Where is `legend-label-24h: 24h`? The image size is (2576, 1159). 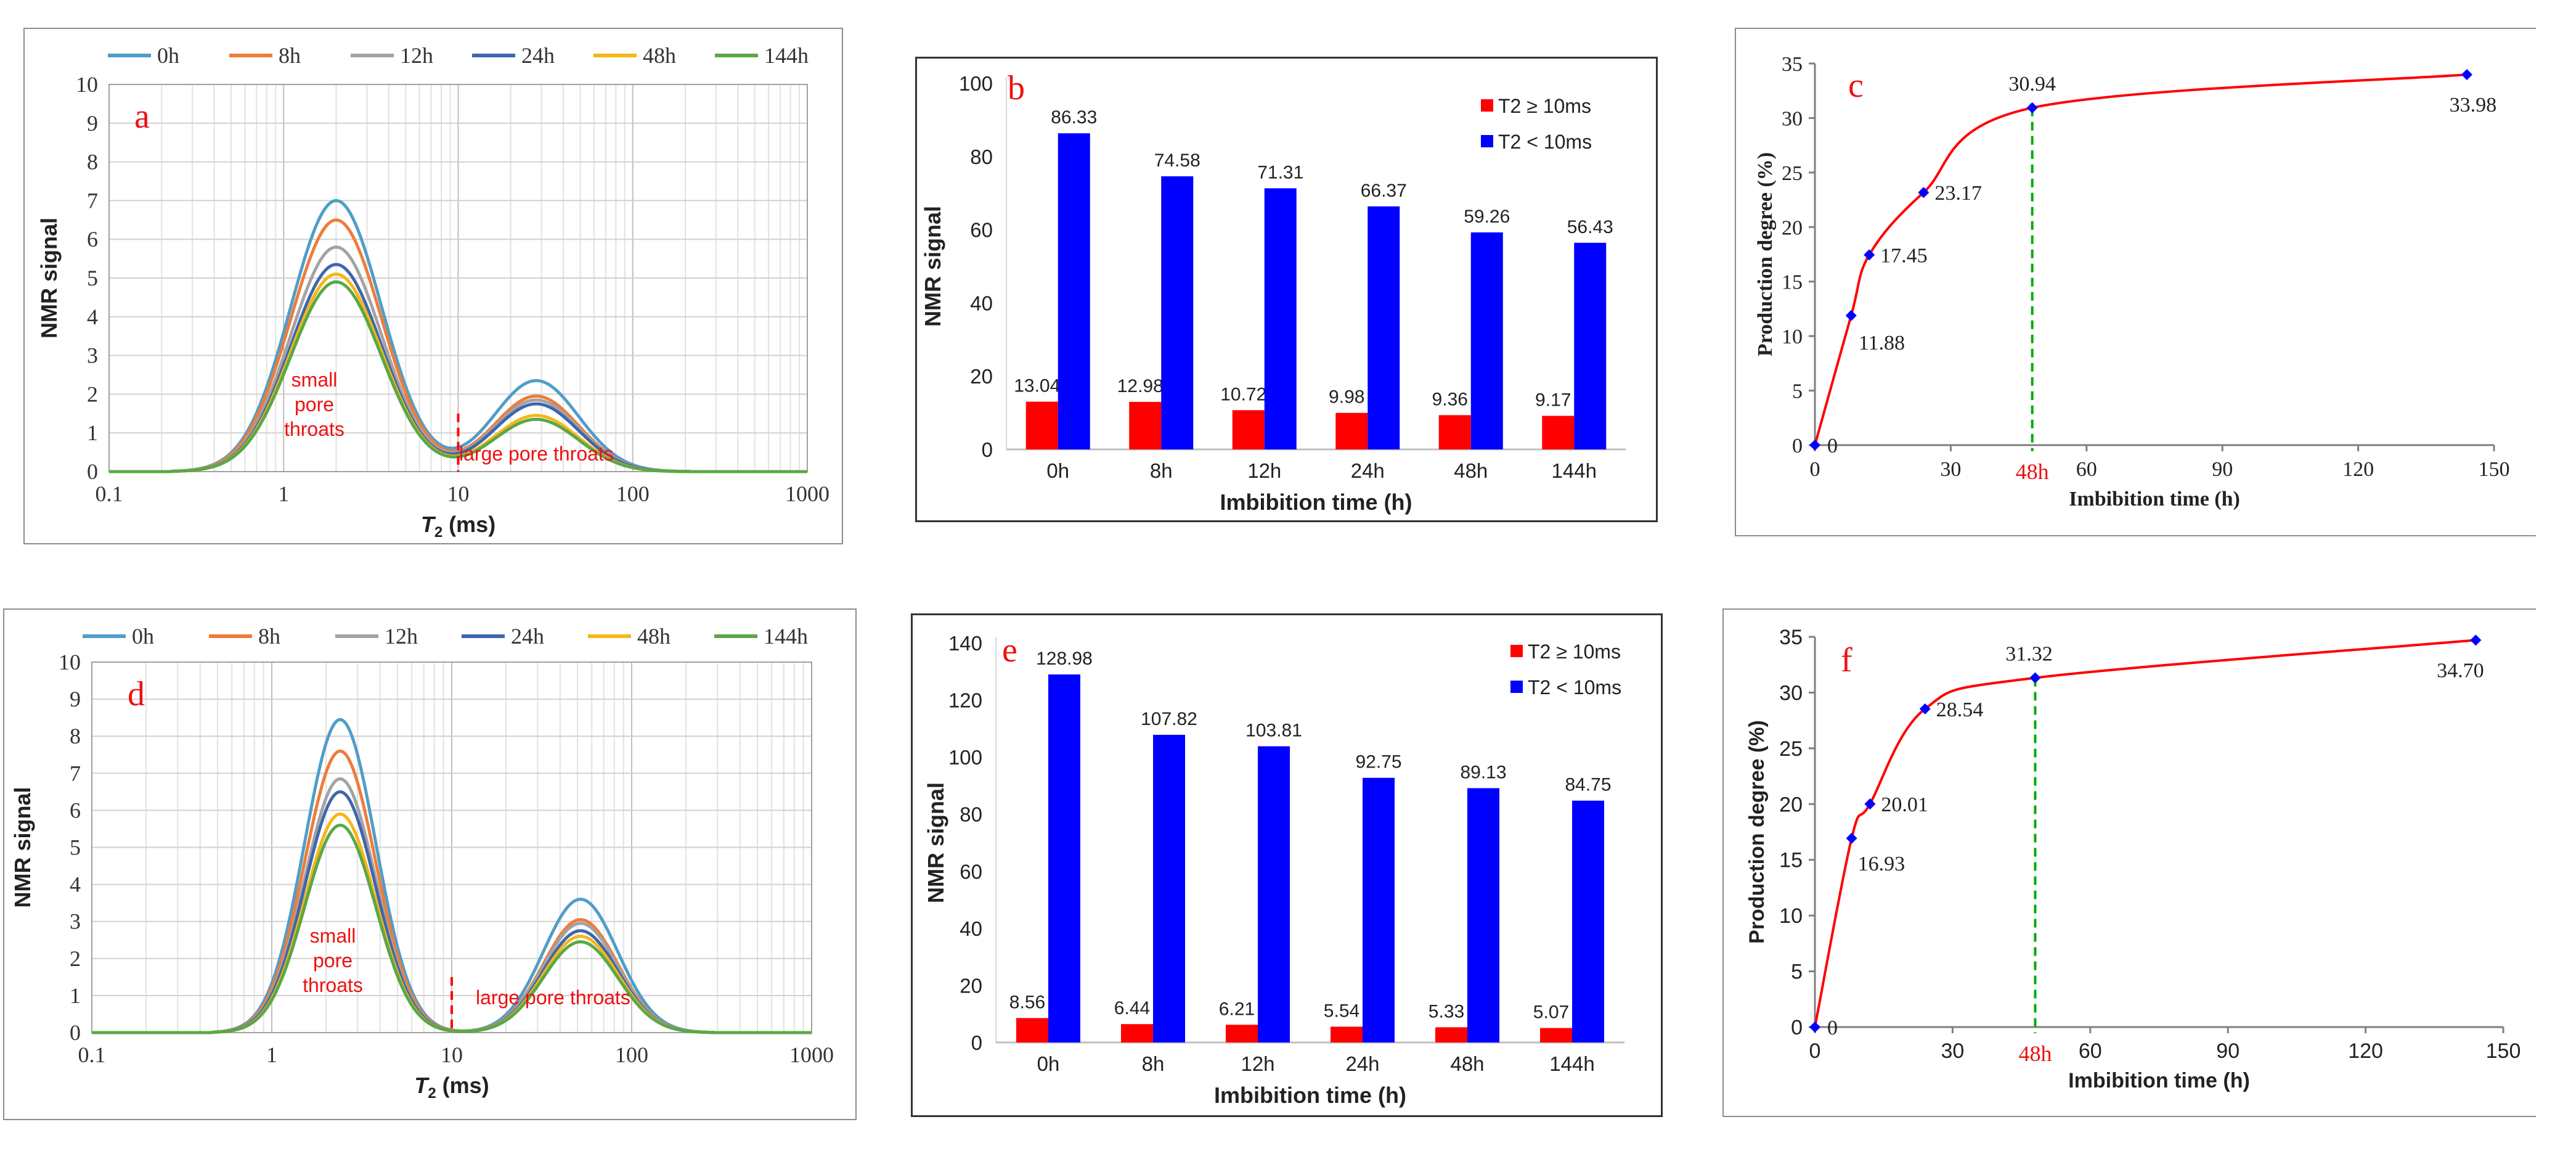 legend-label-24h: 24h is located at coordinates (538, 55).